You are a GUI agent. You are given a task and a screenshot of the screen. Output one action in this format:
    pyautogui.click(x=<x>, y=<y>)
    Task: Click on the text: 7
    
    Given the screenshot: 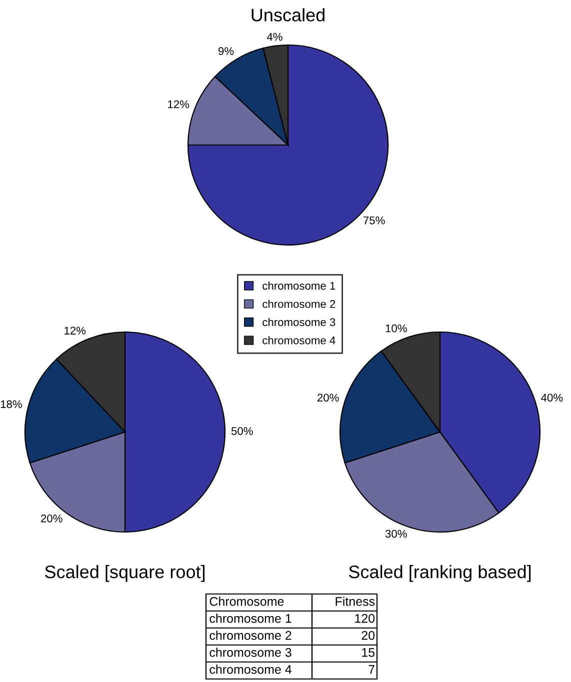 What is the action you would take?
    pyautogui.click(x=371, y=669)
    